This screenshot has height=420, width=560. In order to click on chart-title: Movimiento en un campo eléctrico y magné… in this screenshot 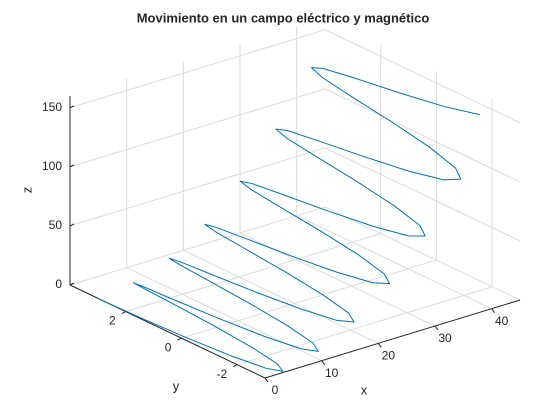, I will do `click(283, 17)`.